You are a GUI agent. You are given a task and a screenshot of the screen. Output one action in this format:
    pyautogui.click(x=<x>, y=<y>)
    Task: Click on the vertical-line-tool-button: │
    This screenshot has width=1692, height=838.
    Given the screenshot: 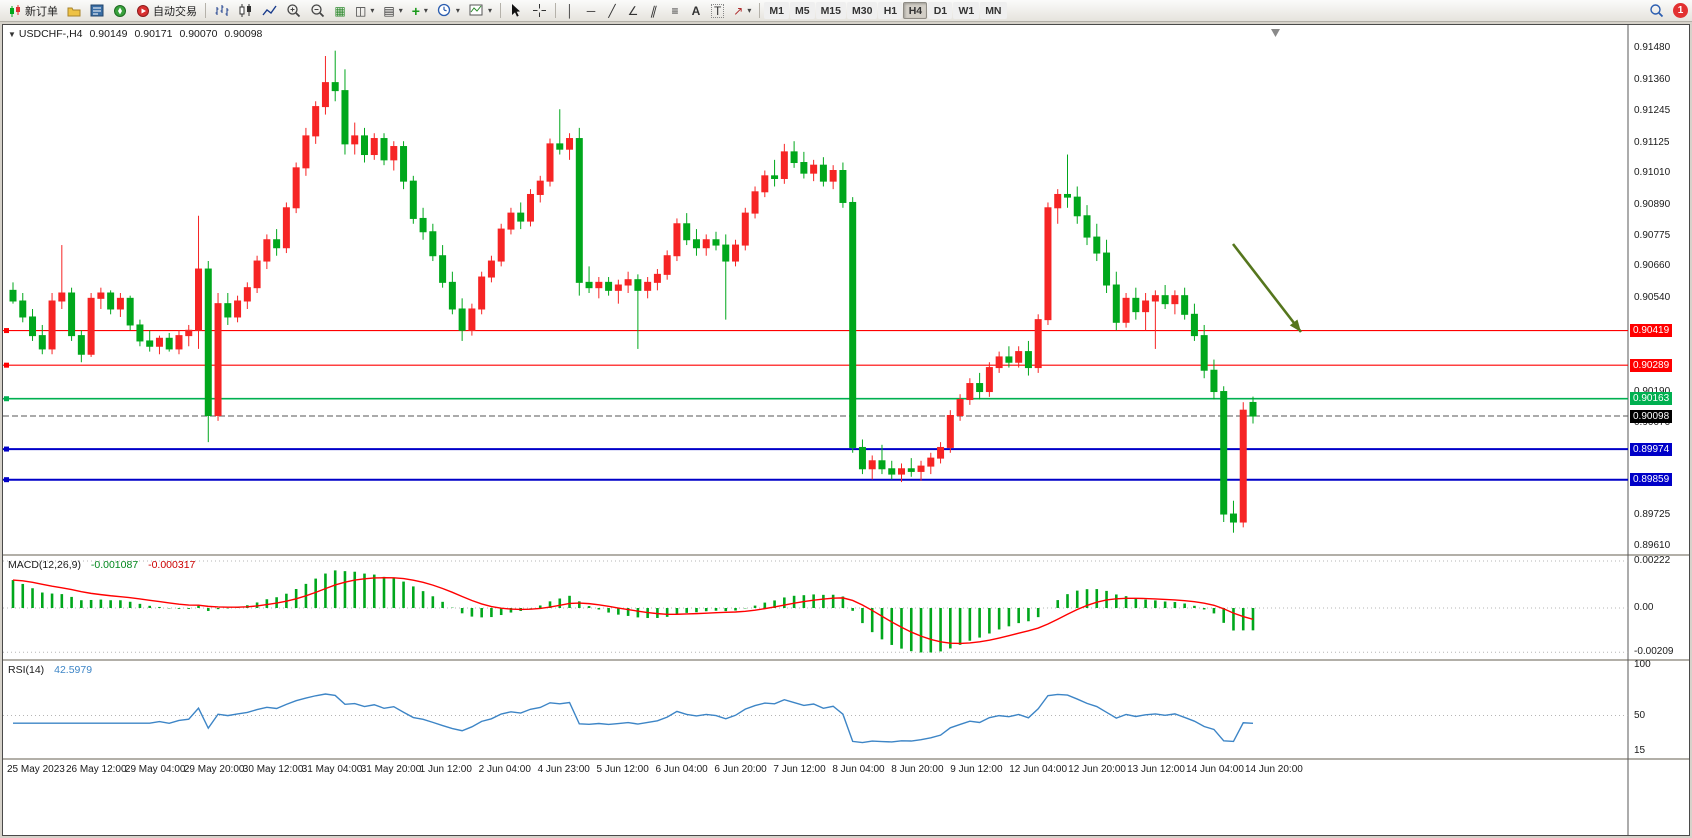 What is the action you would take?
    pyautogui.click(x=570, y=11)
    